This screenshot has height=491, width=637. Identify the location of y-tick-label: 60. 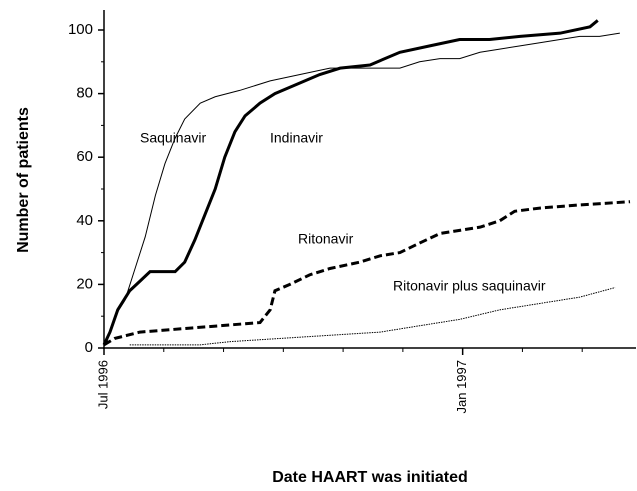
(84, 156).